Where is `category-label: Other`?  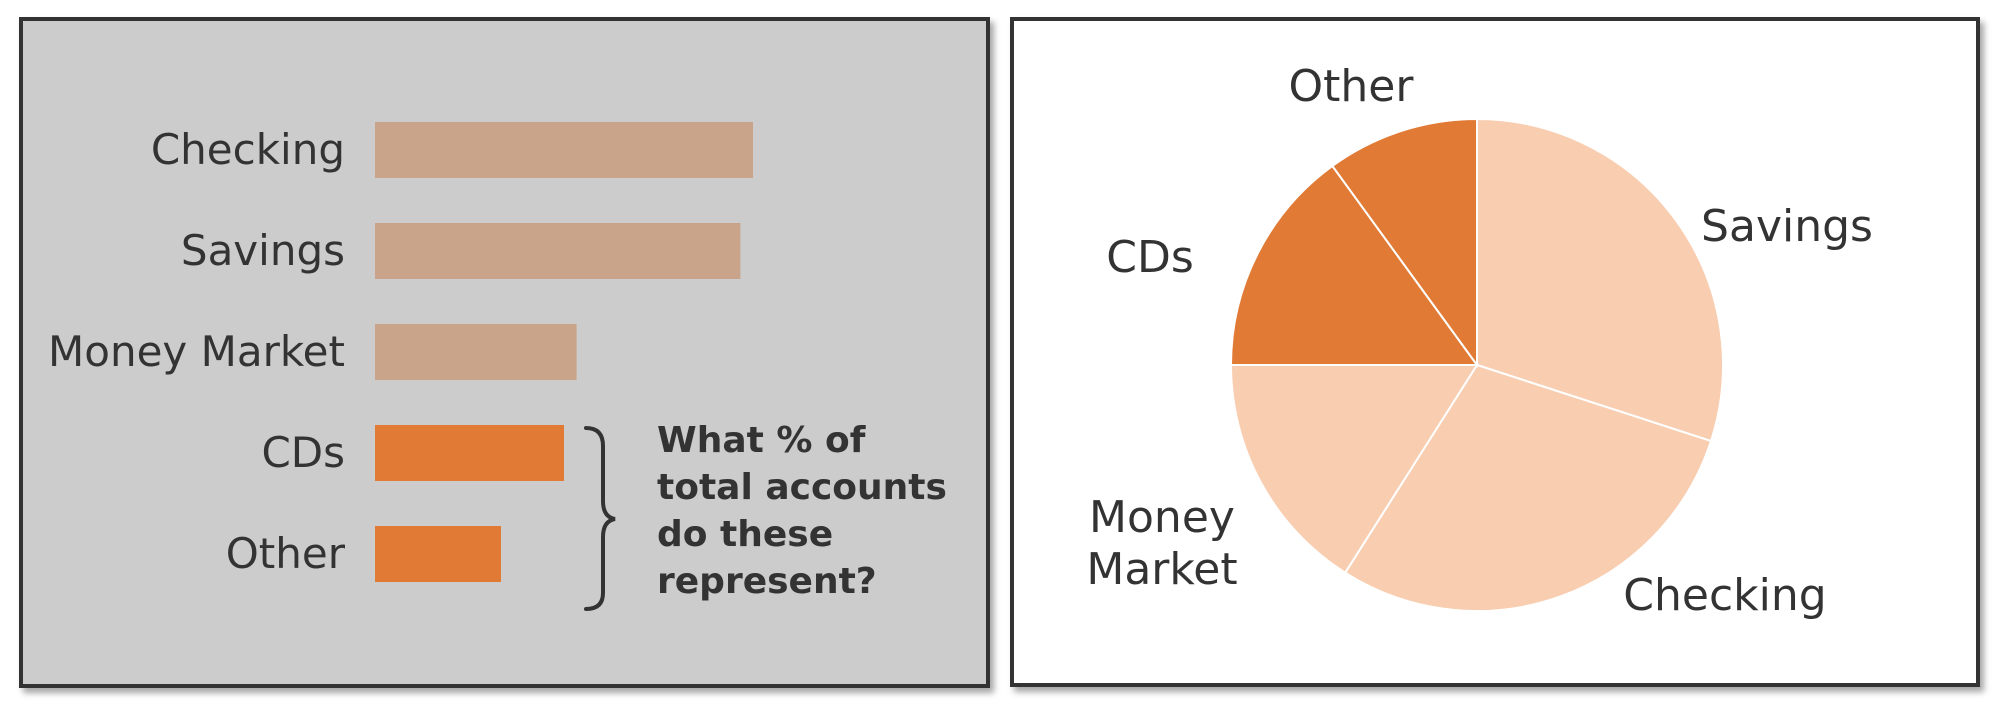 category-label: Other is located at coordinates (286, 553).